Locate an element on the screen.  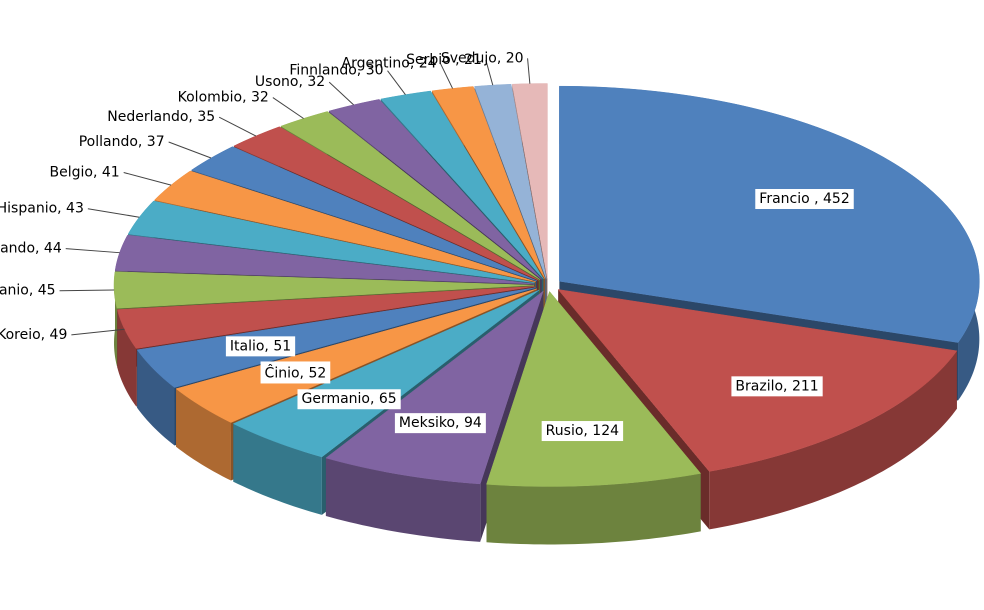
data-label: Rusio, 124 is located at coordinates (582, 431).